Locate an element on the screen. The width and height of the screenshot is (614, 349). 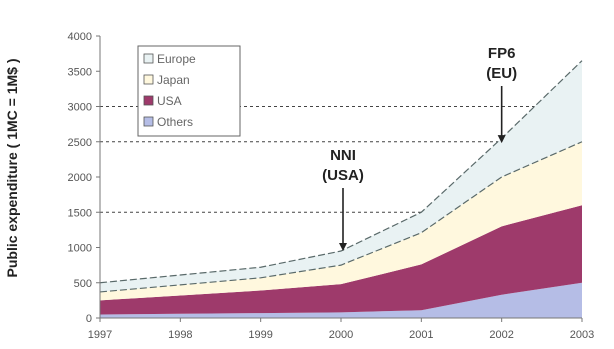
legend: Europe Japan USA Others is located at coordinates (189, 91).